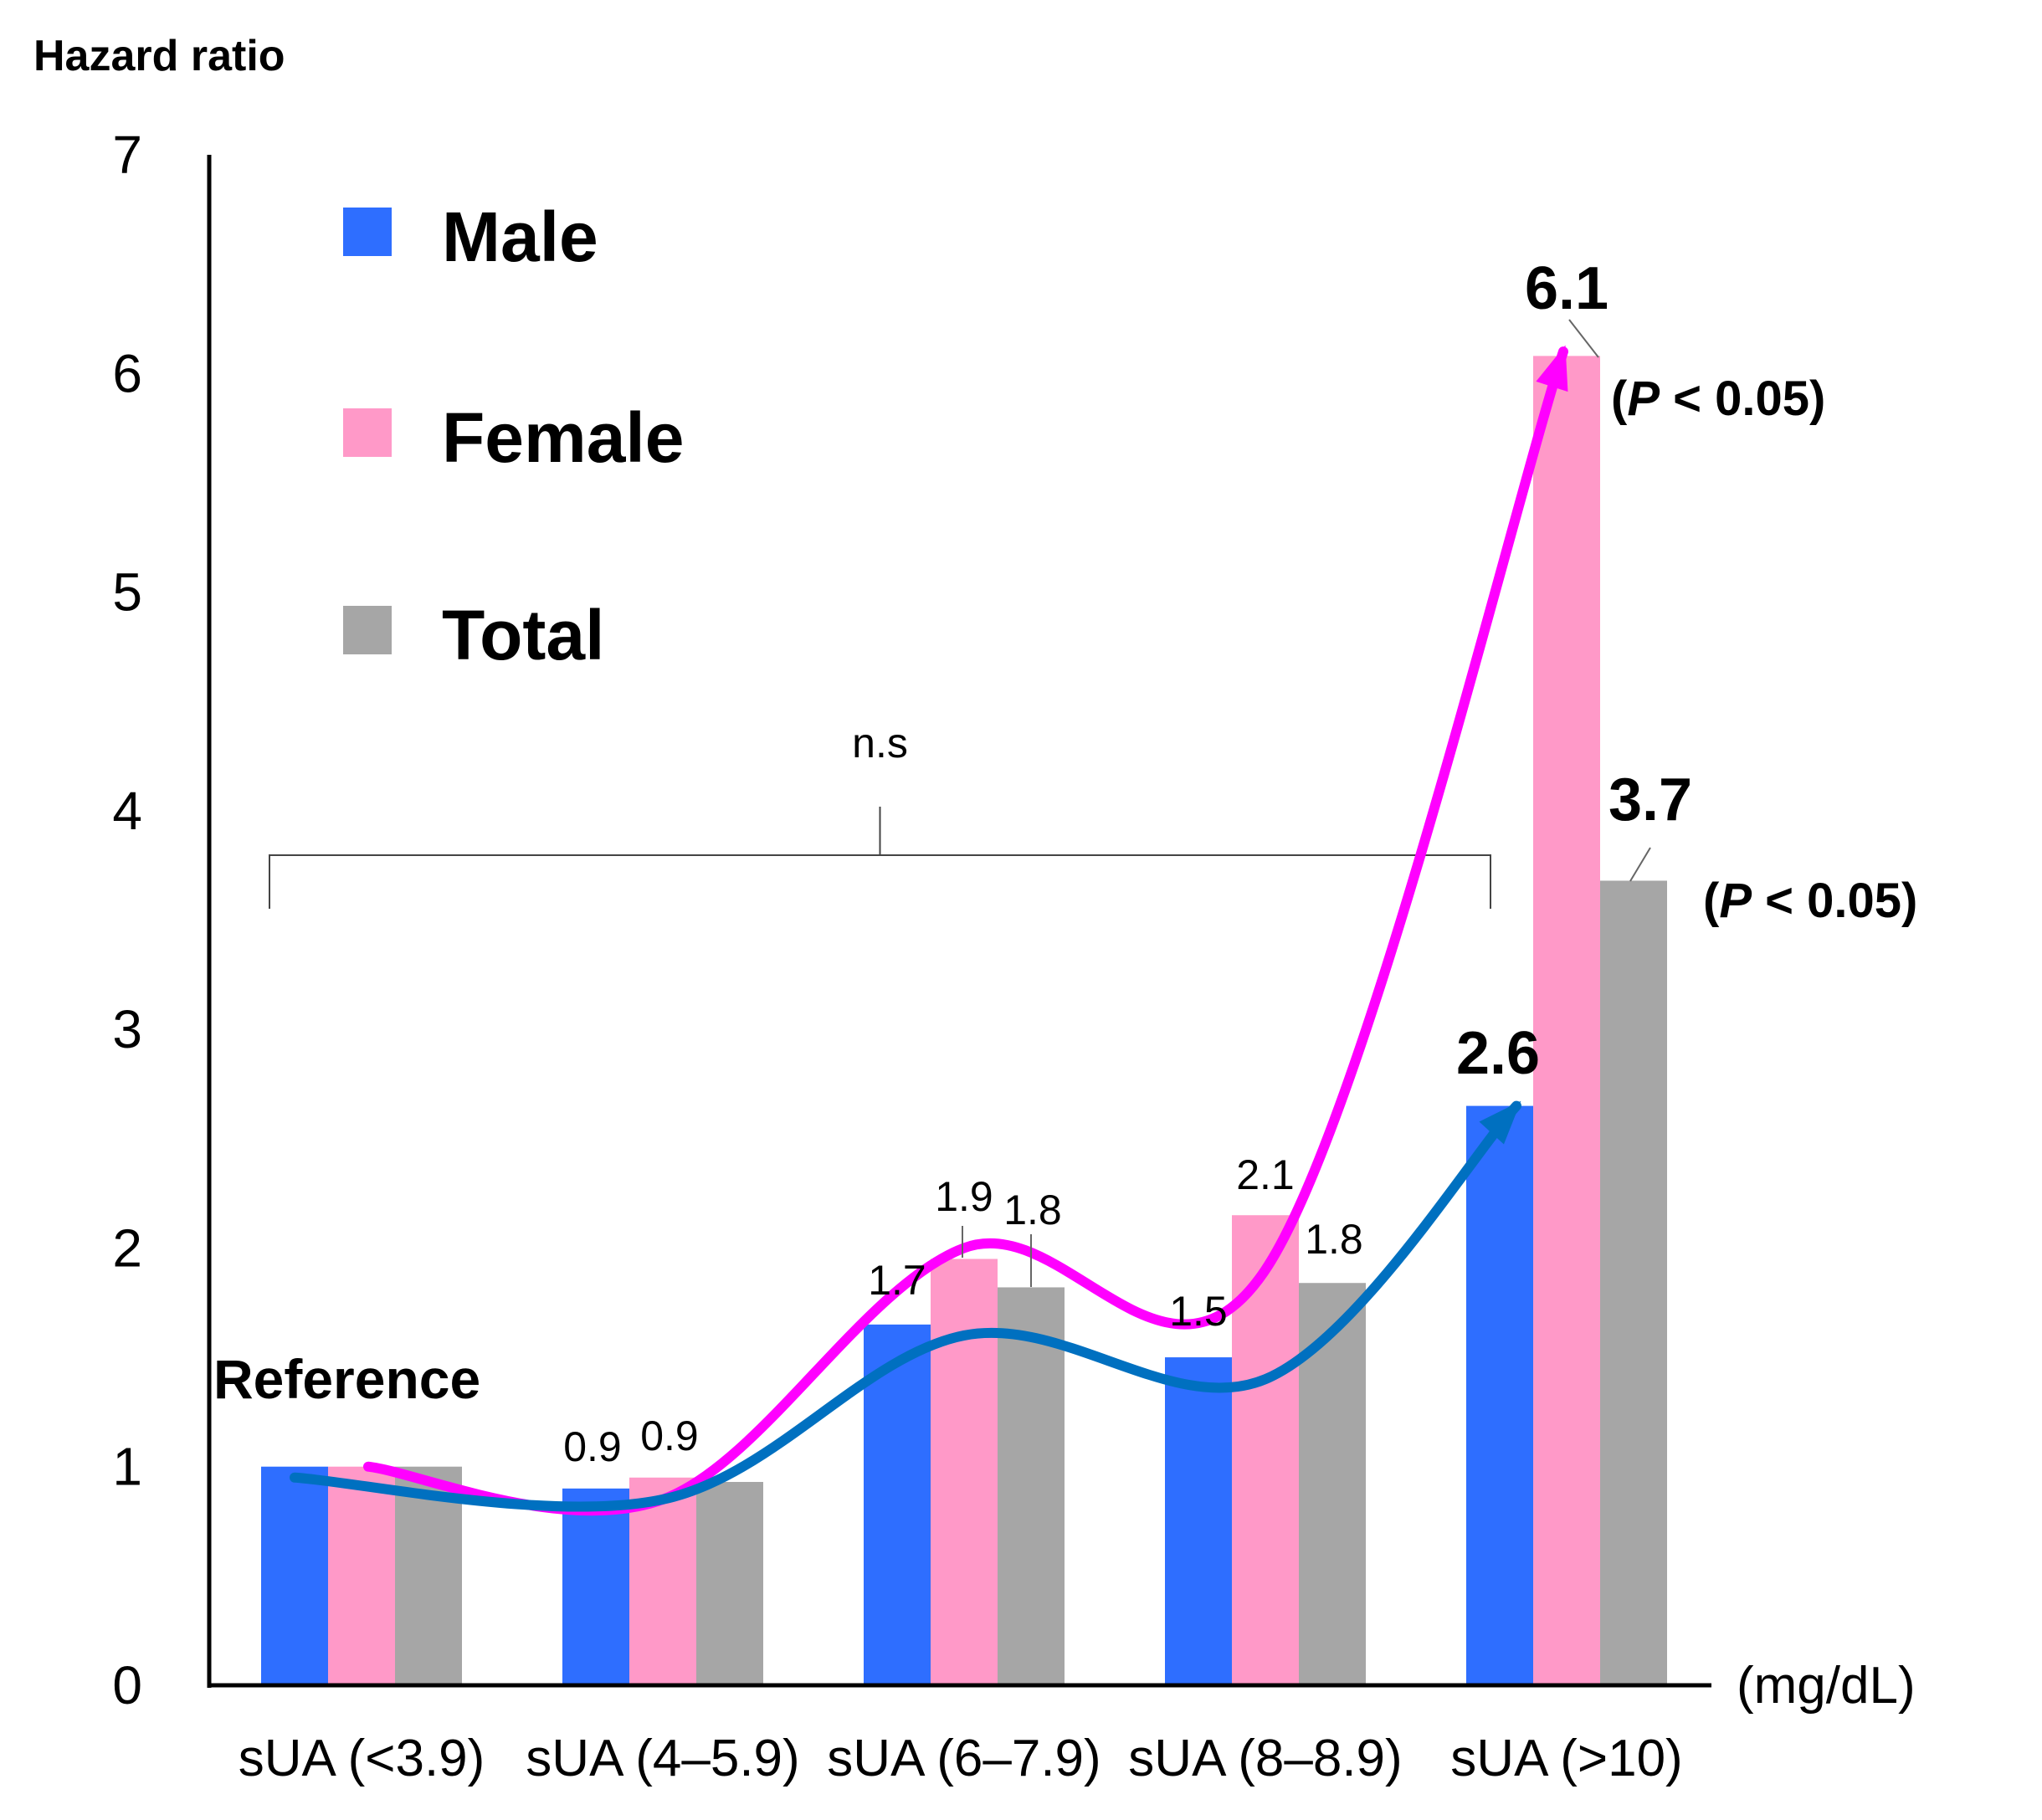  I want to click on data-label-m2: 0.9, so click(592, 1446).